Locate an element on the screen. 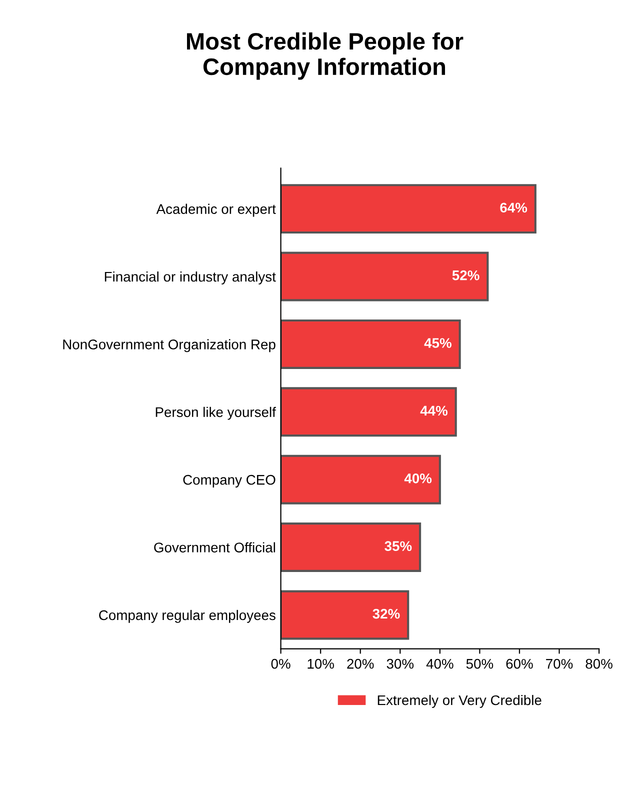 The width and height of the screenshot is (624, 801). y-tick-label: Government Official is located at coordinates (215, 547).